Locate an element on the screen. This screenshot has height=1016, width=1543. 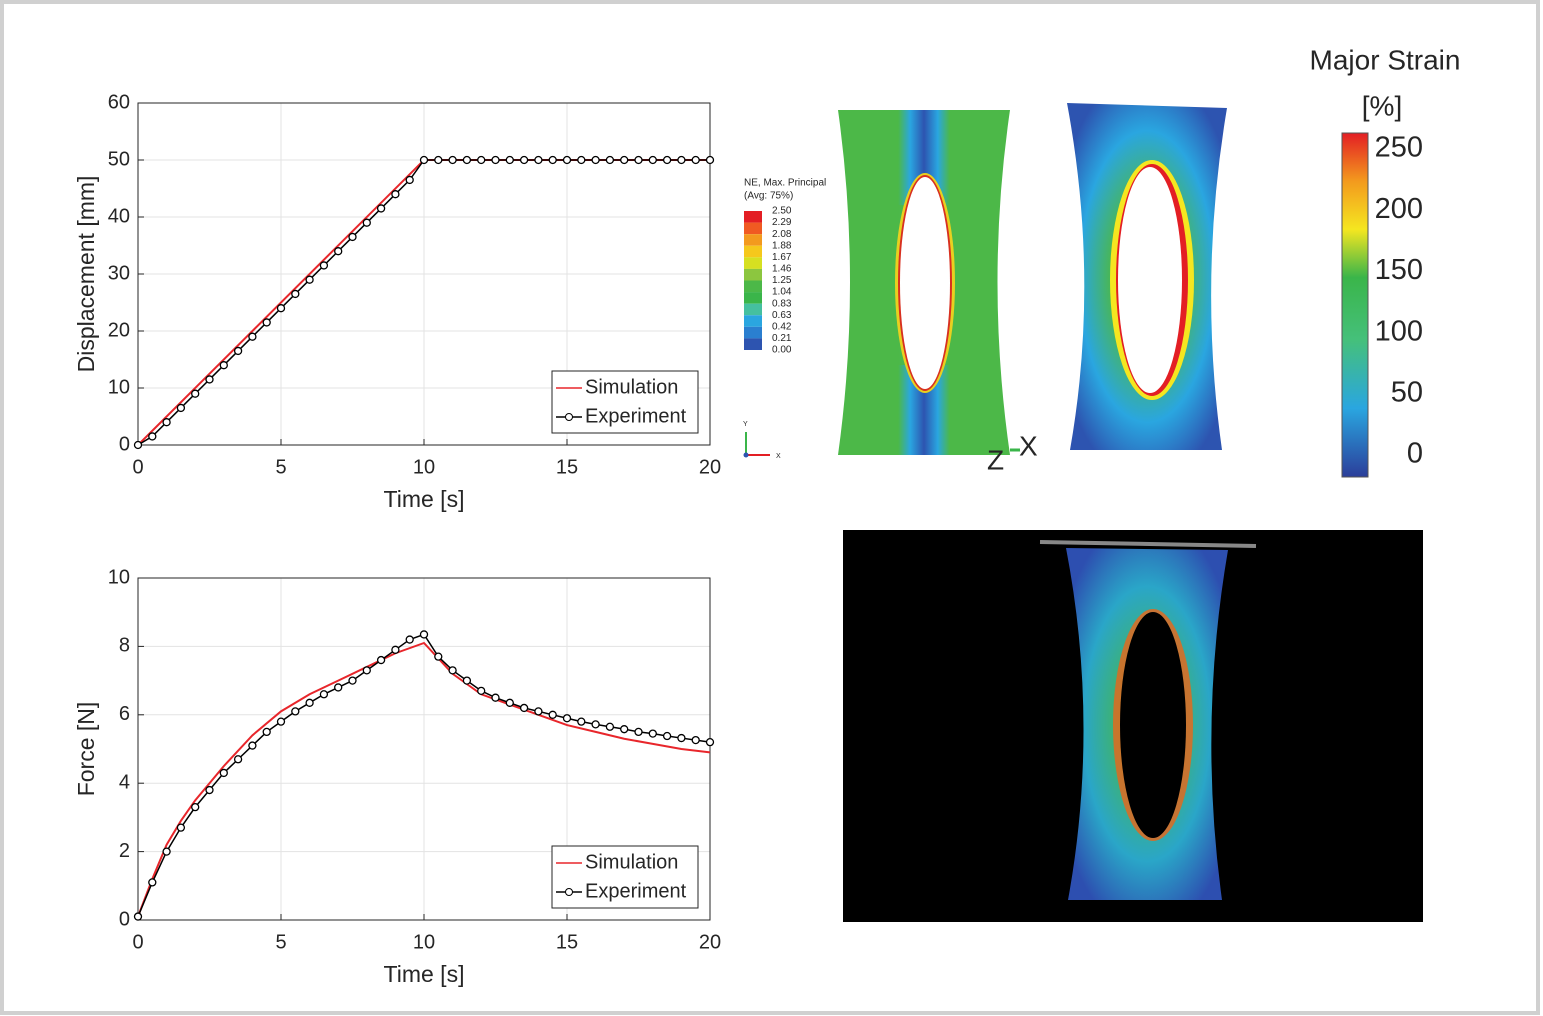
axis-z-label: Z is located at coordinates (995, 459).